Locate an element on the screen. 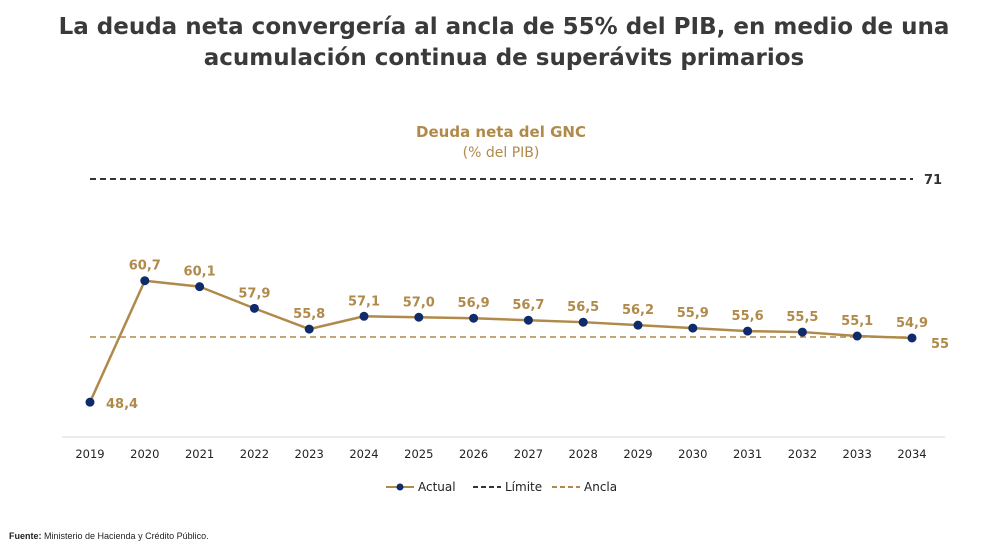 Image resolution: width=1008 pixels, height=554 pixels. data-label: 55,5 is located at coordinates (802, 317).